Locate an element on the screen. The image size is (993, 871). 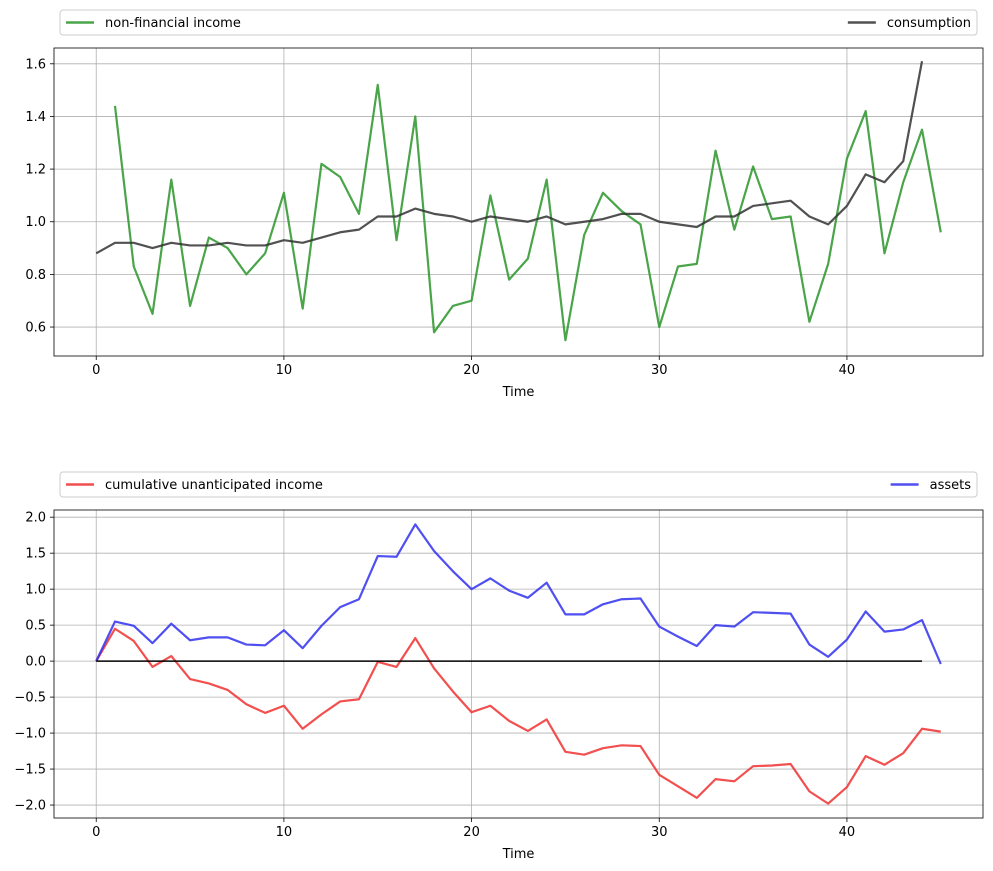
y-tick-label: 2.0 is located at coordinates (35, 518).